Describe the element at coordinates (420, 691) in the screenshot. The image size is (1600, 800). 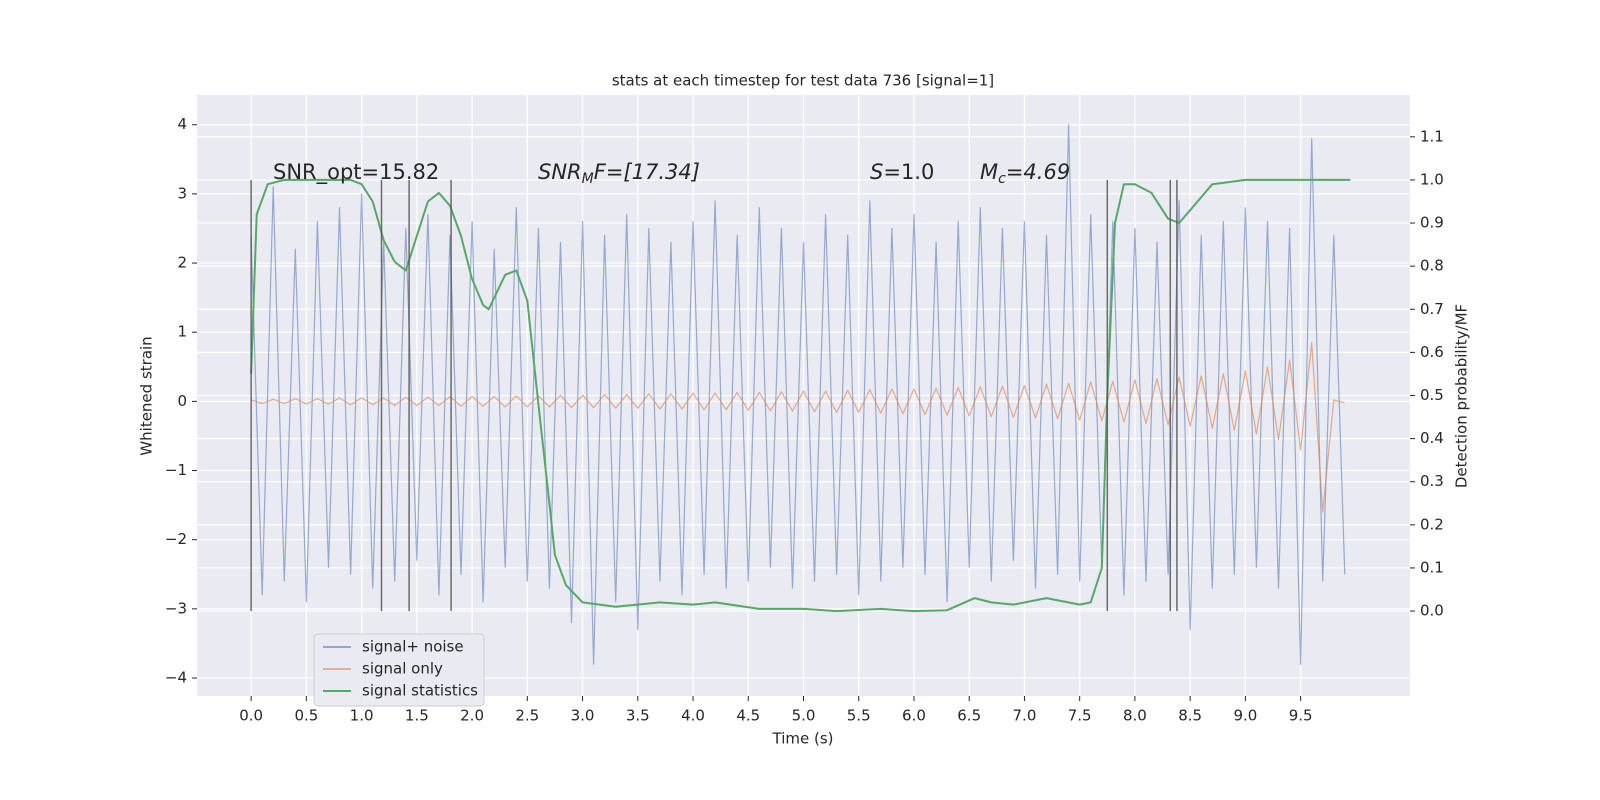
I see `legend-label: signal statistics` at that location.